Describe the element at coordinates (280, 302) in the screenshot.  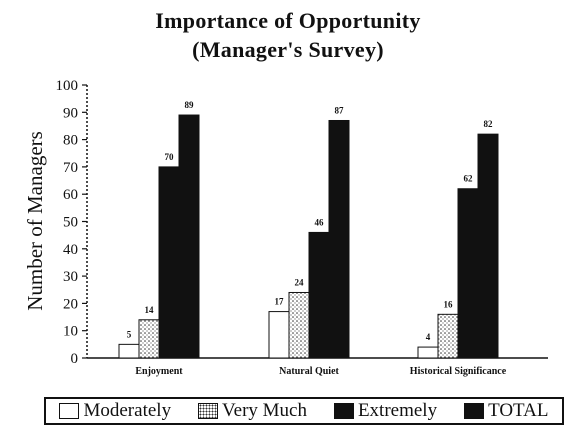
I see `data-label: 17` at that location.